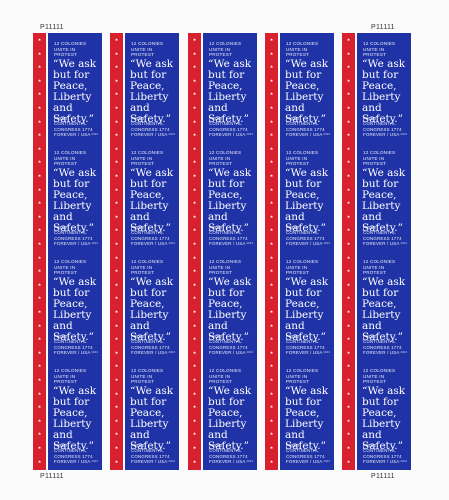 Image resolution: width=449 pixels, height=500 pixels. I want to click on plate-number-top-left: P11111, so click(52, 27).